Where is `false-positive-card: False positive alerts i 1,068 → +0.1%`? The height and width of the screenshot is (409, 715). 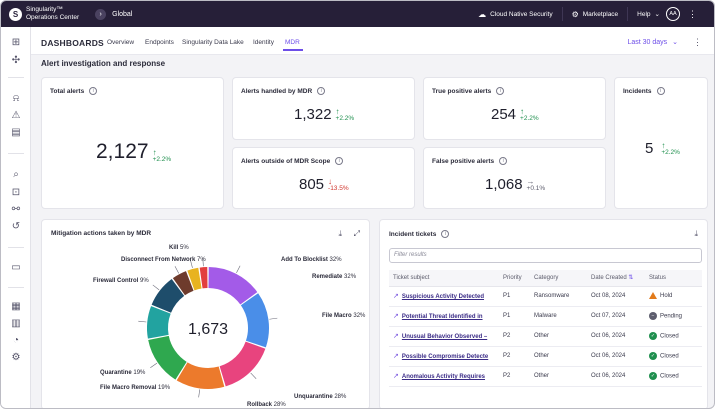 false-positive-card: False positive alerts i 1,068 → +0.1% is located at coordinates (514, 178).